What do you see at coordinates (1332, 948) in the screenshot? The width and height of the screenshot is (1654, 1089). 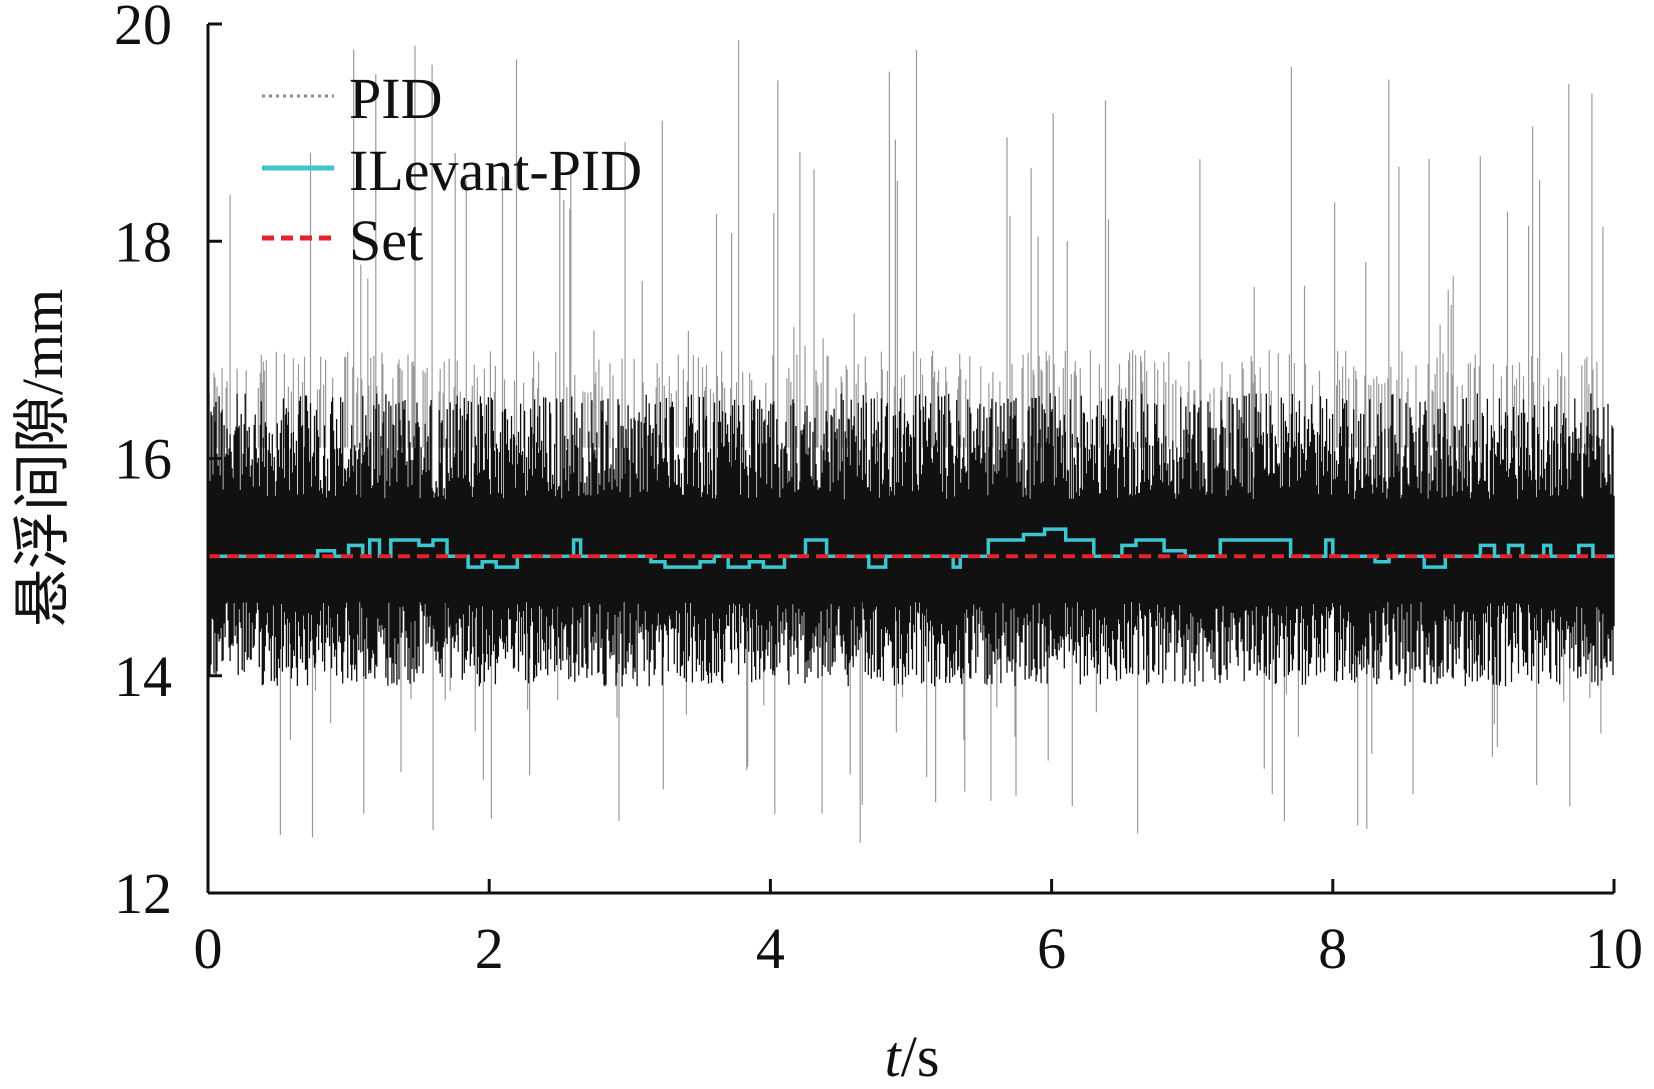 I see `x-tick-label: 8` at bounding box center [1332, 948].